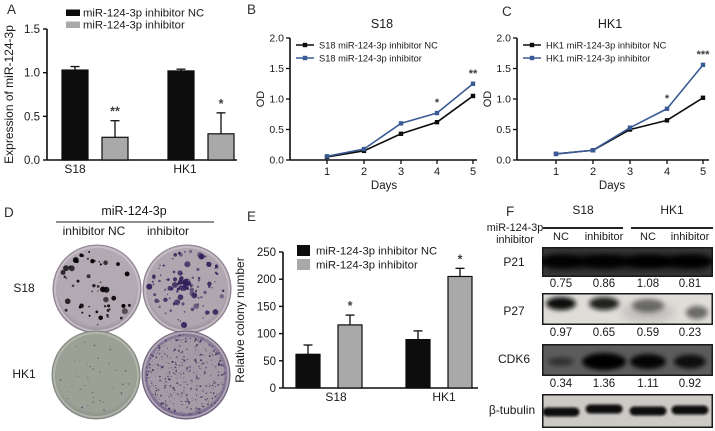 The image size is (715, 431). I want to click on colony-dish-hk1-inhibitor, so click(186, 375).